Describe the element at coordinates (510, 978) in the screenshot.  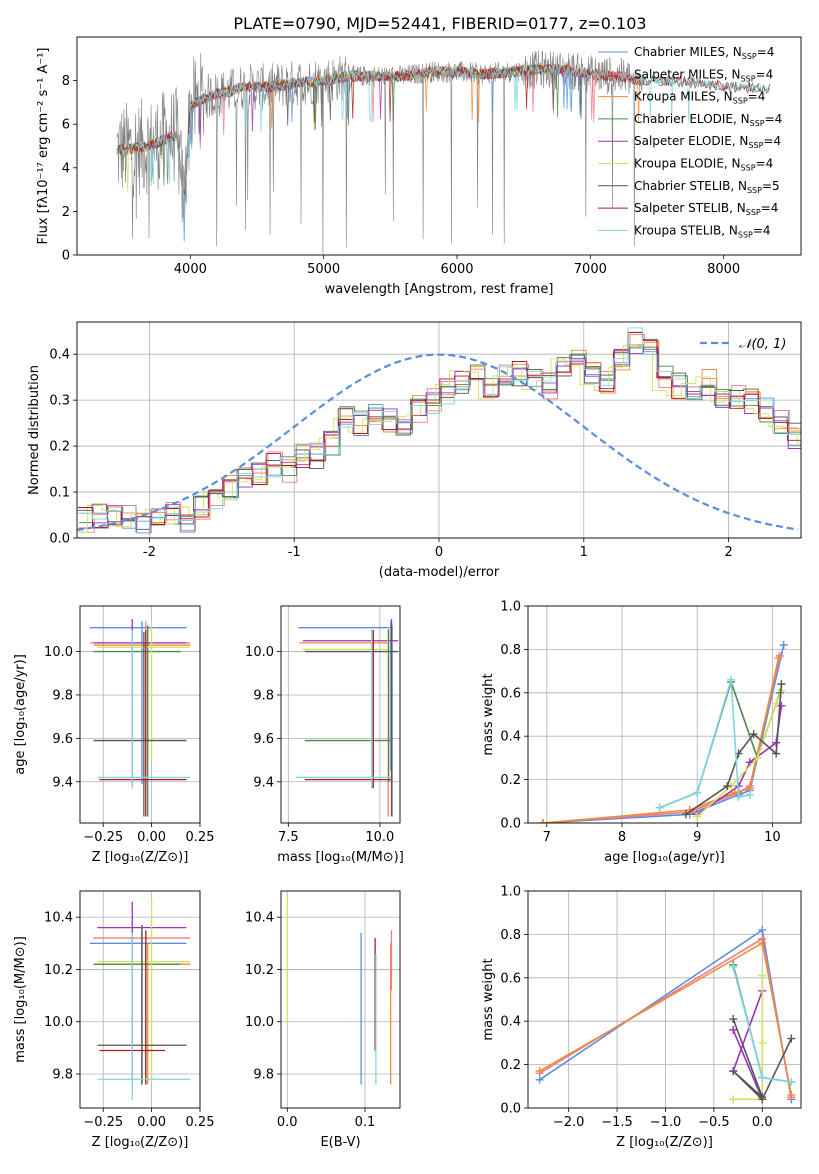
I see `y-tick-label: 0.6` at that location.